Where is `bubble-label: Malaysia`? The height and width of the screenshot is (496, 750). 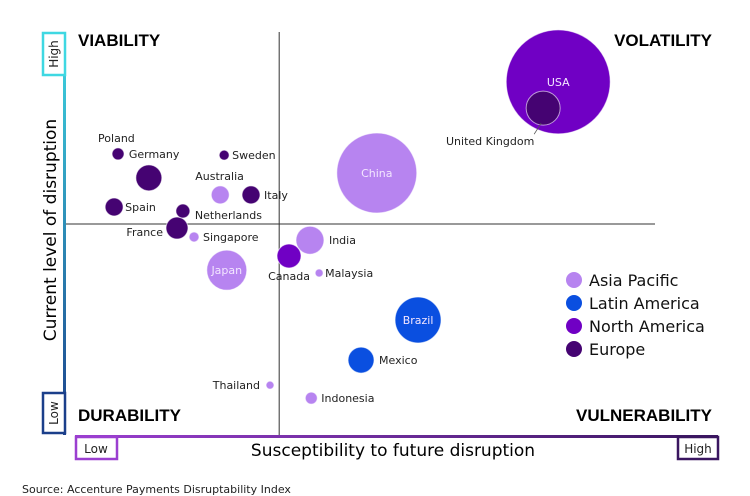 bubble-label: Malaysia is located at coordinates (349, 273).